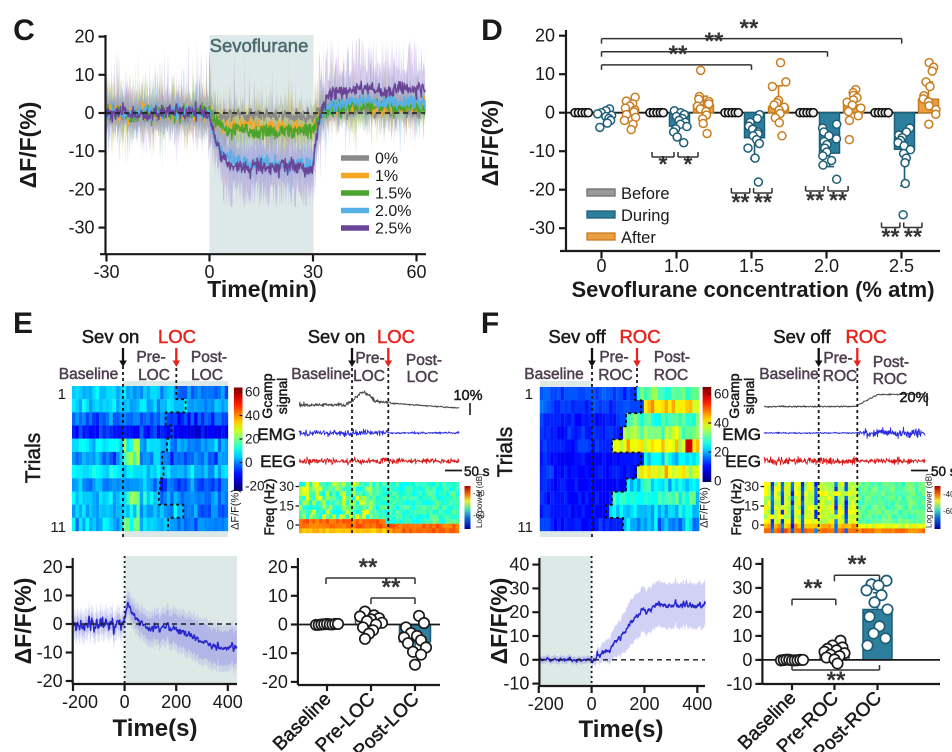 Image resolution: width=952 pixels, height=752 pixels. I want to click on svg-text: 1, so click(62, 394).